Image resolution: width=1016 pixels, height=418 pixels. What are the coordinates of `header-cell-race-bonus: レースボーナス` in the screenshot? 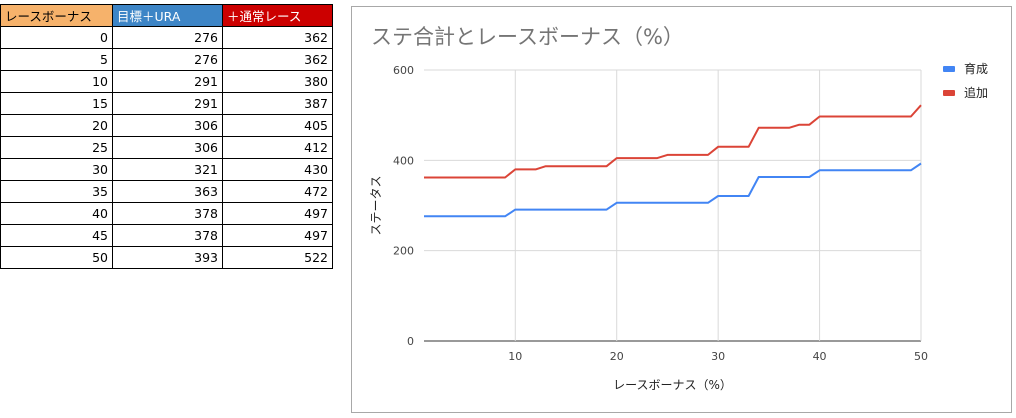 It's located at (56, 15).